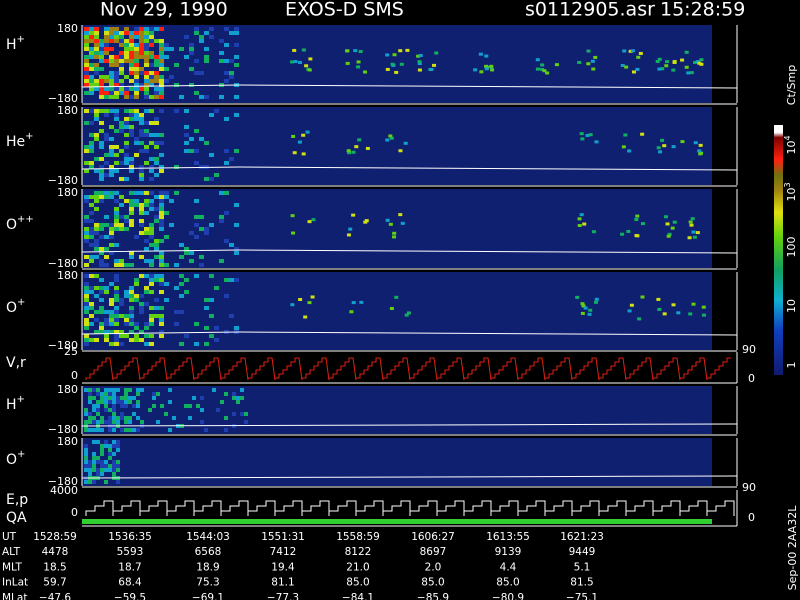 Image resolution: width=800 pixels, height=600 pixels. What do you see at coordinates (409, 86) in the screenshot?
I see `trace-line` at bounding box center [409, 86].